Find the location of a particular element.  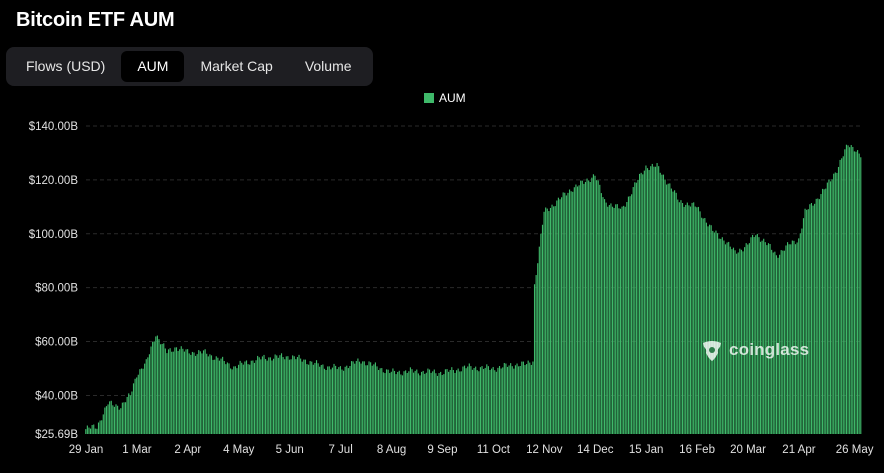

tab-aum: AUM is located at coordinates (153, 66).